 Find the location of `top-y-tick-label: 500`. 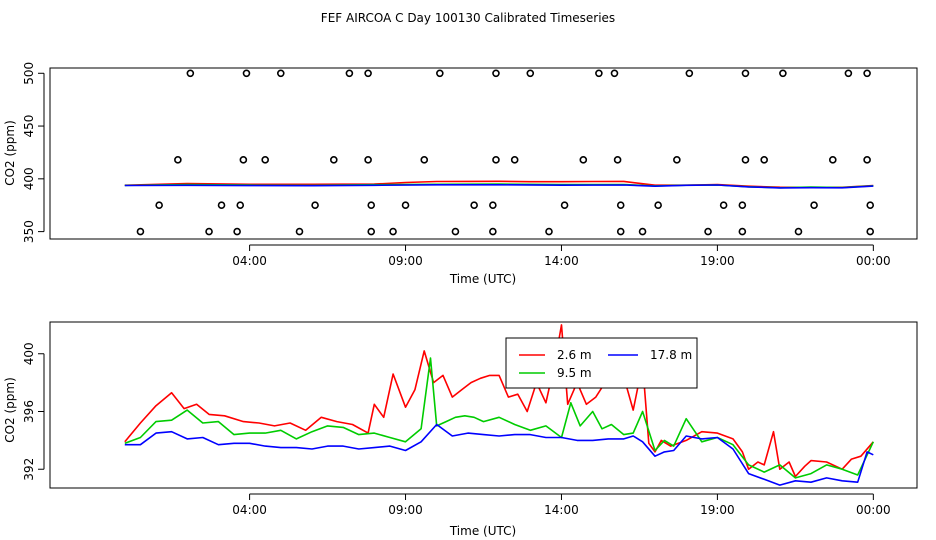

top-y-tick-label: 500 is located at coordinates (29, 73).